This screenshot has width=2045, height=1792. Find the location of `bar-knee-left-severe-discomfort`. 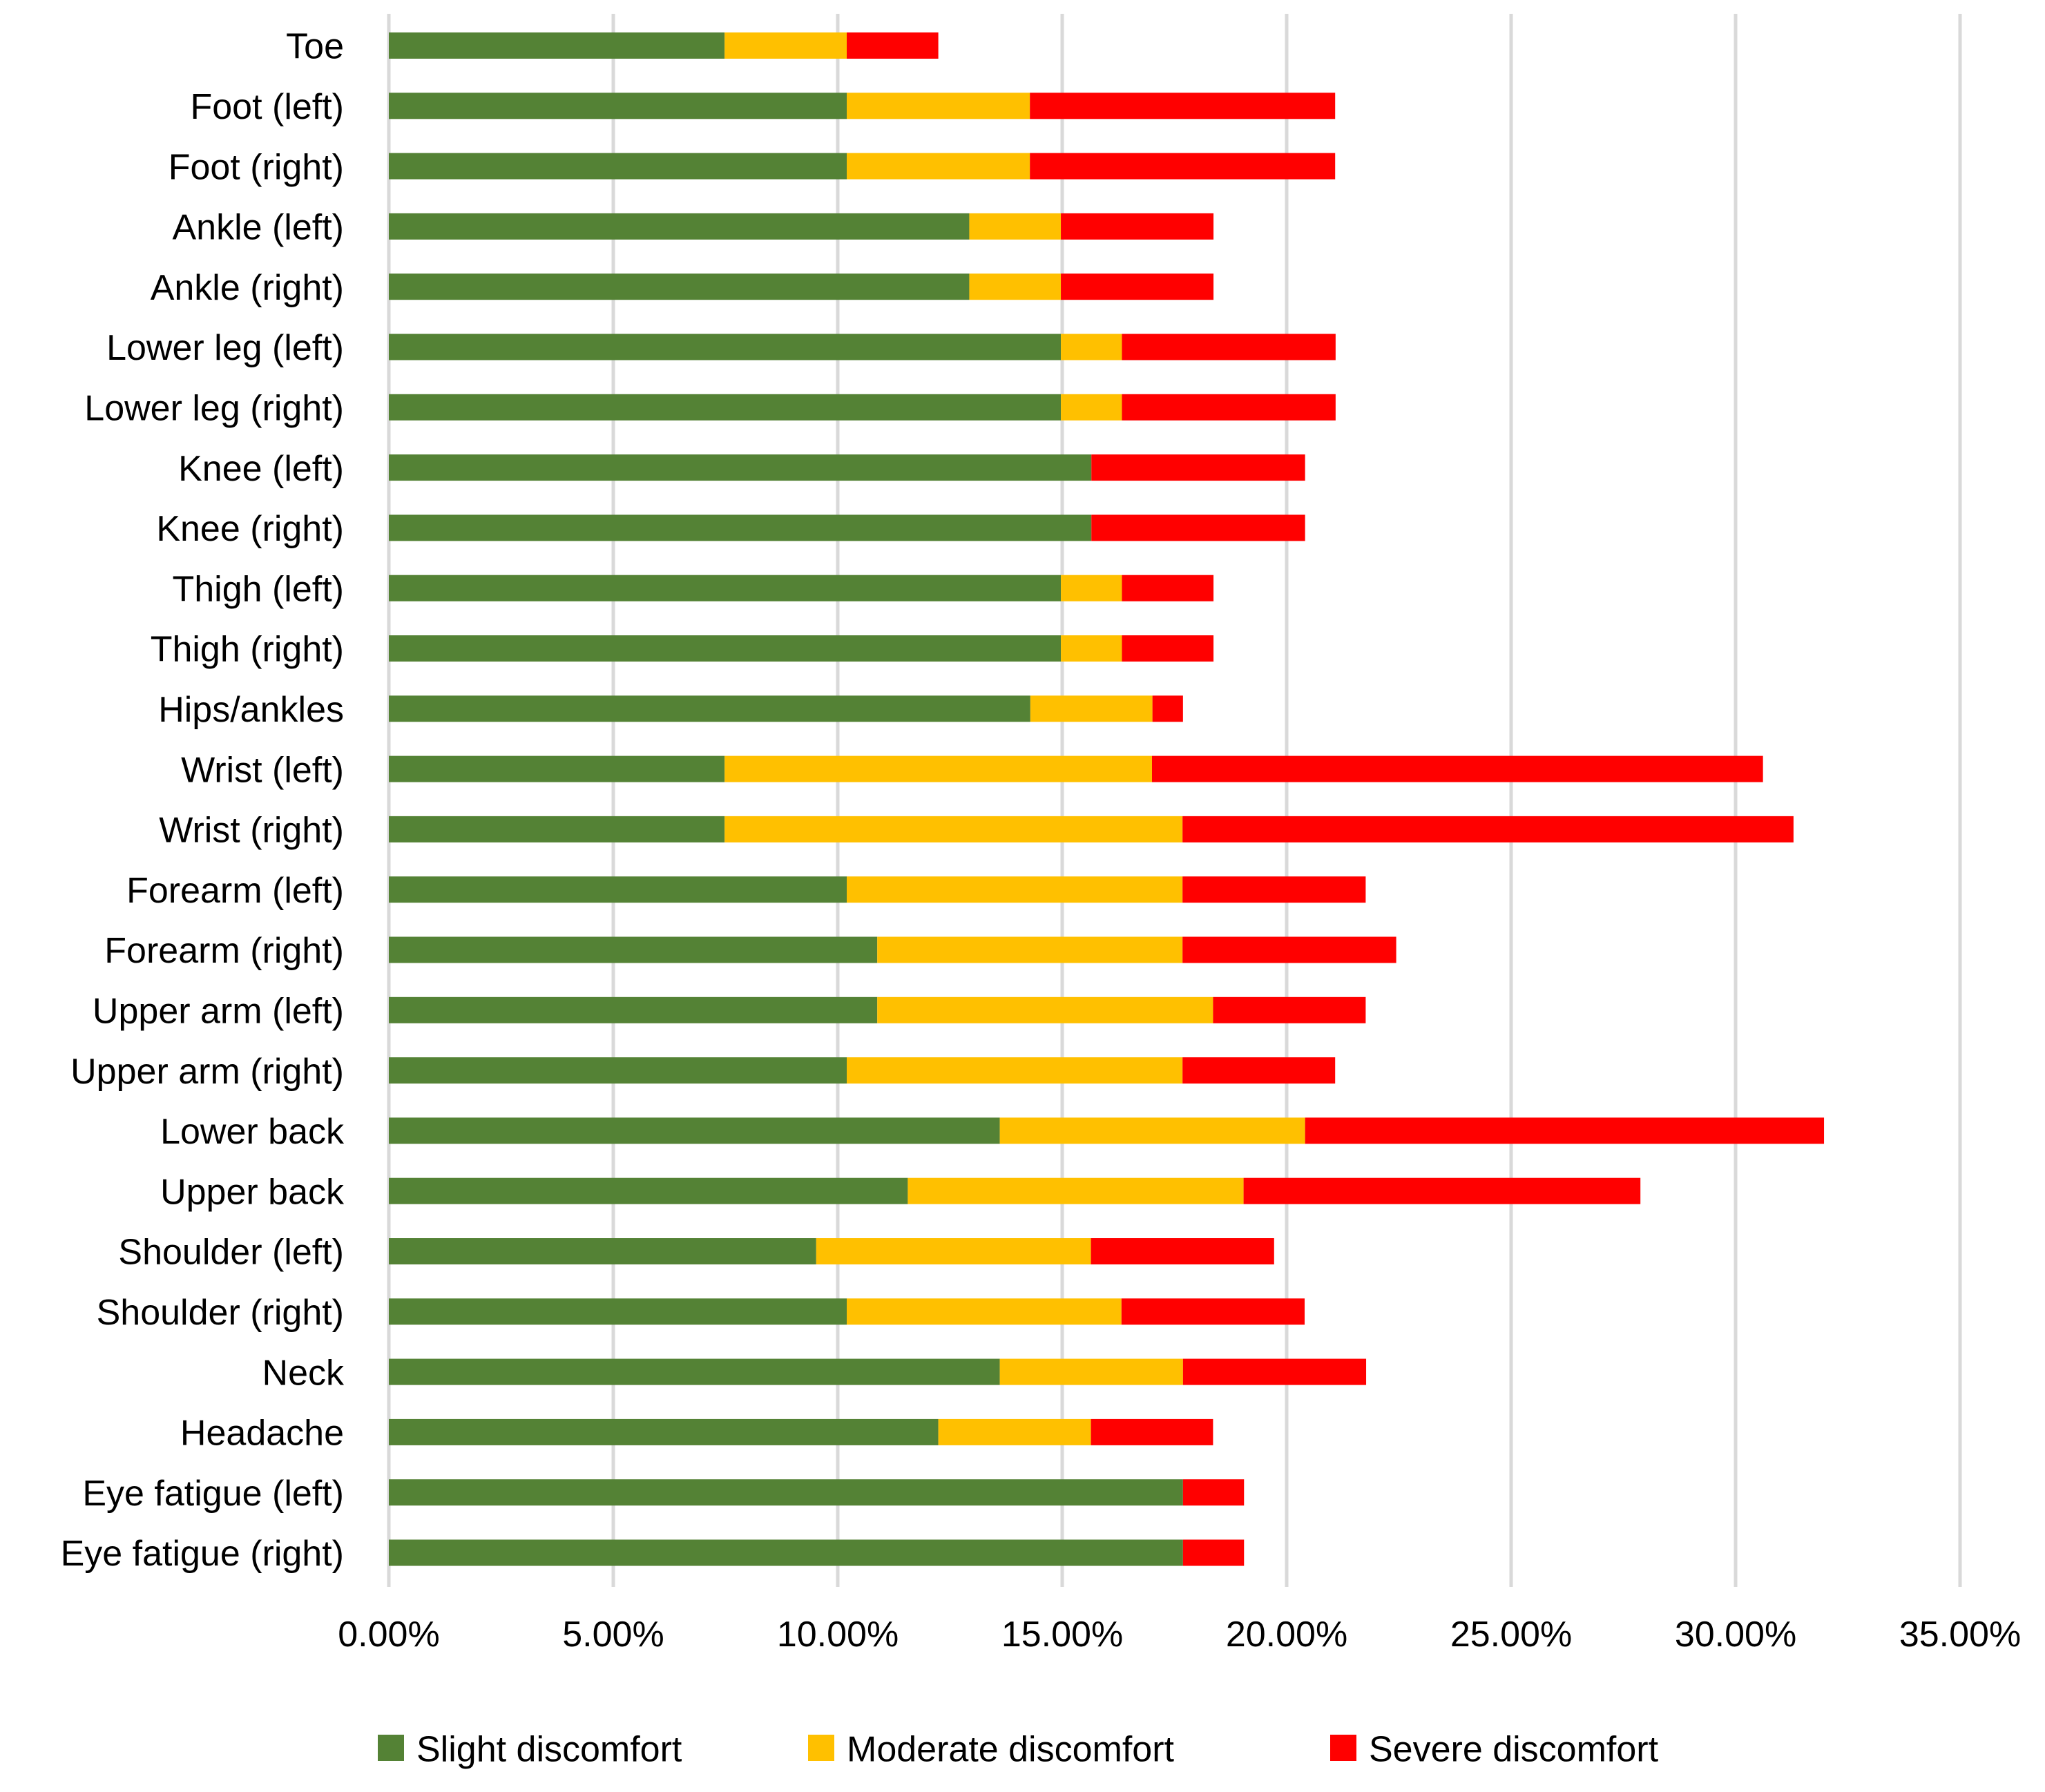

bar-knee-left-severe-discomfort is located at coordinates (1198, 468).